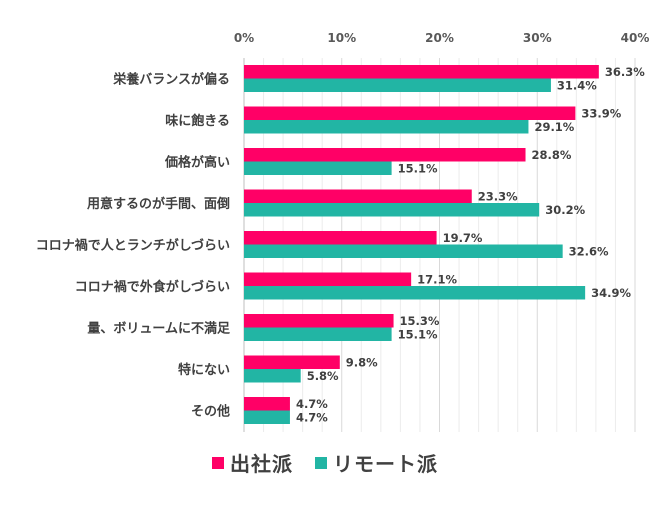 Image resolution: width=650 pixels, height=511 pixels. What do you see at coordinates (362, 363) in the screenshot?
I see `value-label-office: 9.8%` at bounding box center [362, 363].